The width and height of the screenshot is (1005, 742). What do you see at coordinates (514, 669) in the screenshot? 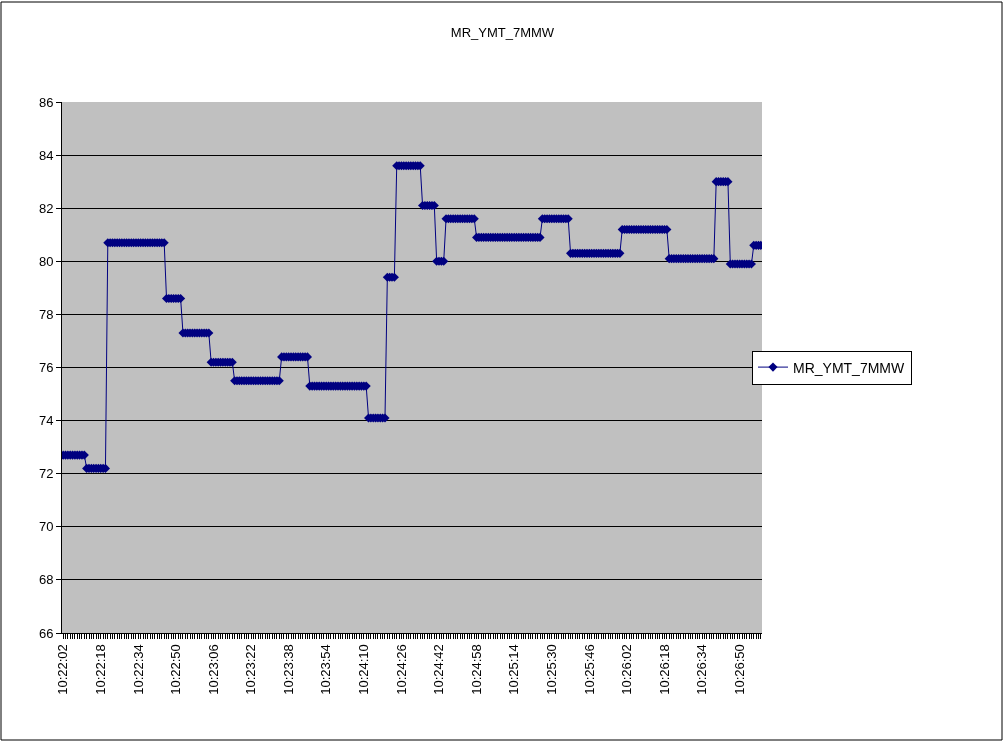
I see `x-tick-label: 10:25:14` at bounding box center [514, 669].